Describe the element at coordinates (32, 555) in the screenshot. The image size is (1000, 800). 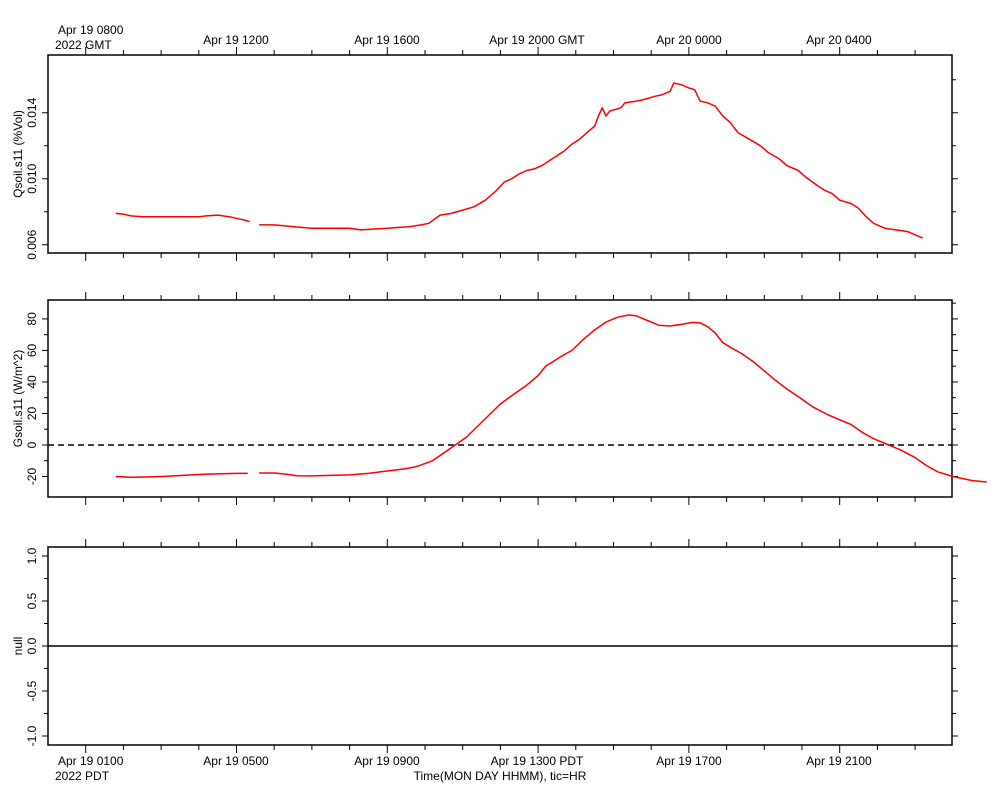
I see `panel-2-ytick-label: 1.0` at that location.